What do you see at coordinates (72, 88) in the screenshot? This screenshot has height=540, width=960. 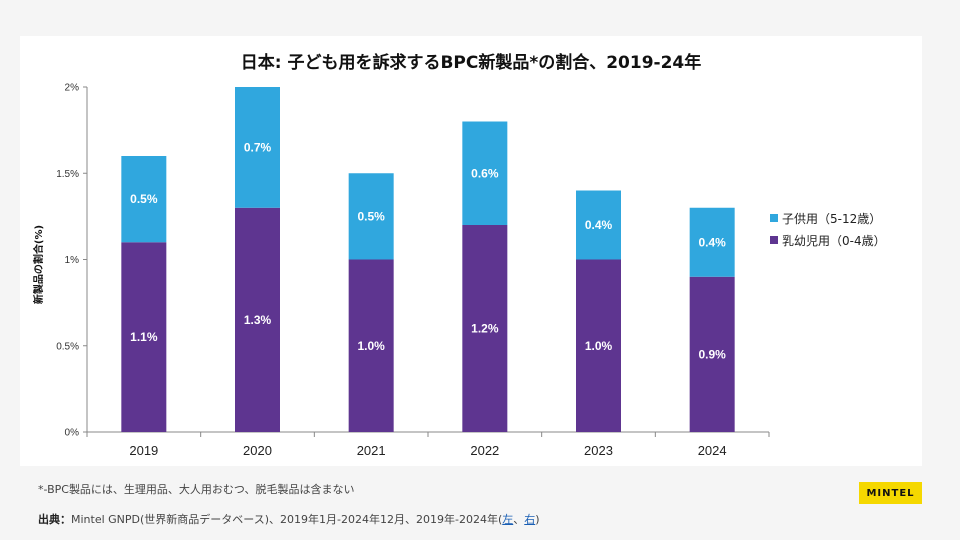 I see `y-tick-label: 2%` at bounding box center [72, 88].